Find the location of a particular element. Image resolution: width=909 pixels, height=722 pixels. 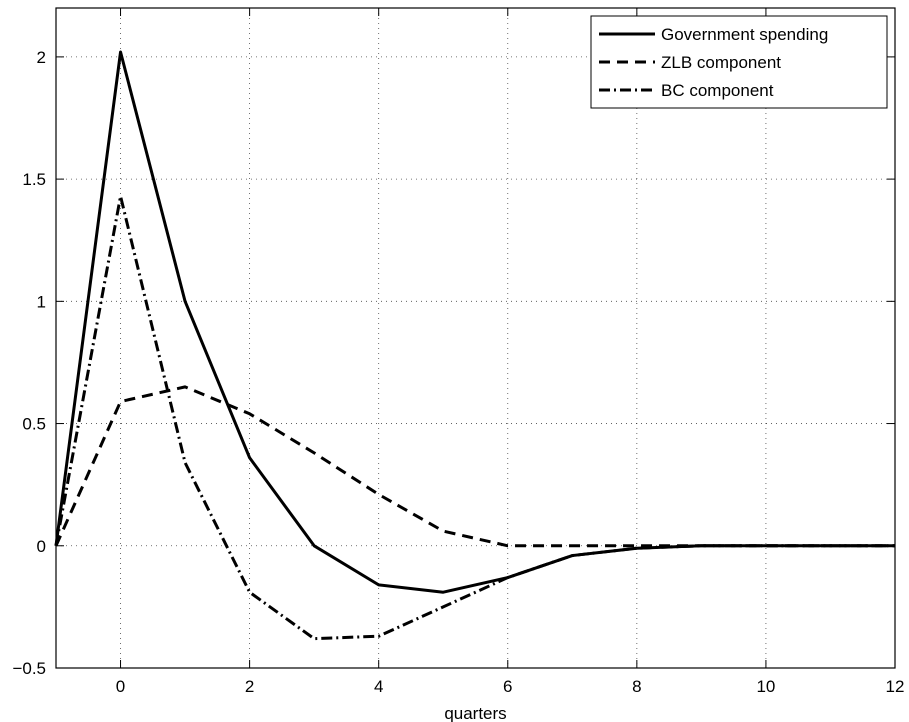

x-tick-label-3: 6 is located at coordinates (507, 686).